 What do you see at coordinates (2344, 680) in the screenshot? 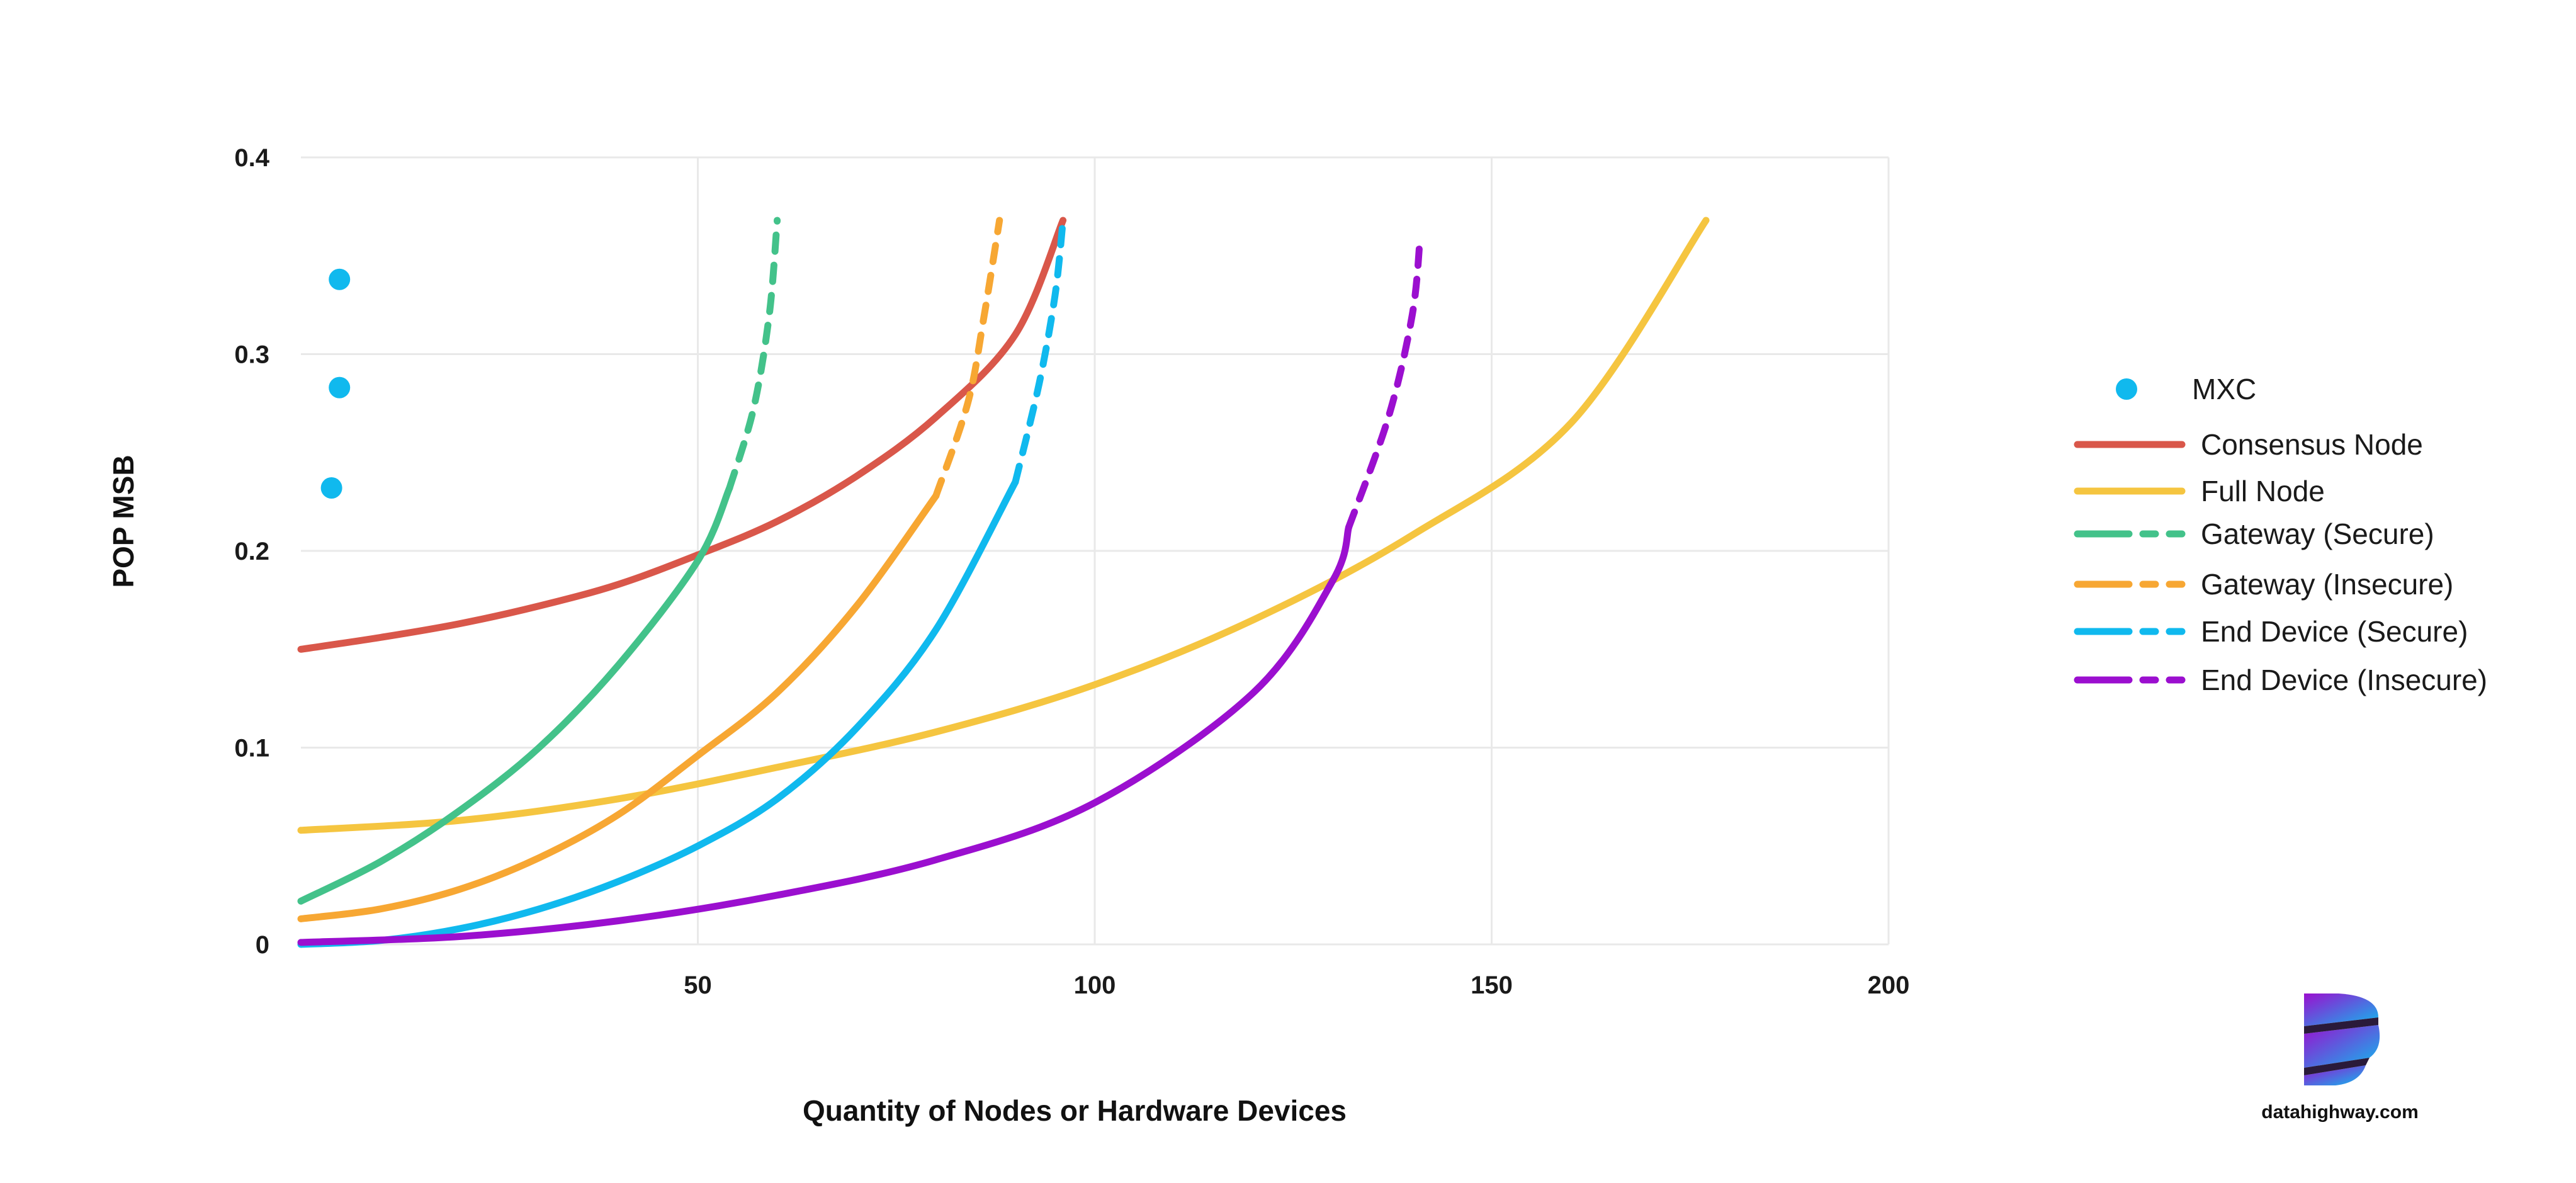
I see `legend-label-end-device-insecure: End Device (Insecure)` at bounding box center [2344, 680].